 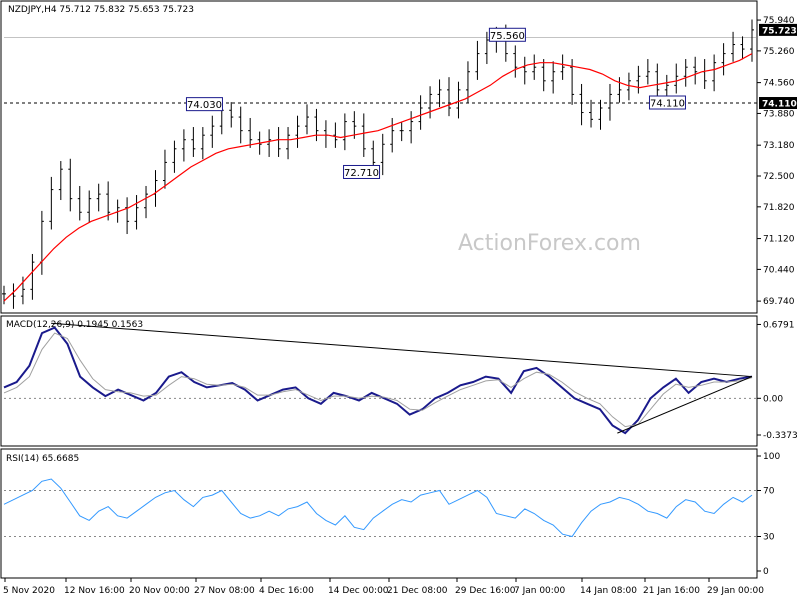 What do you see at coordinates (29, 591) in the screenshot?
I see `x-tick-label: 5 Nov 2020` at bounding box center [29, 591].